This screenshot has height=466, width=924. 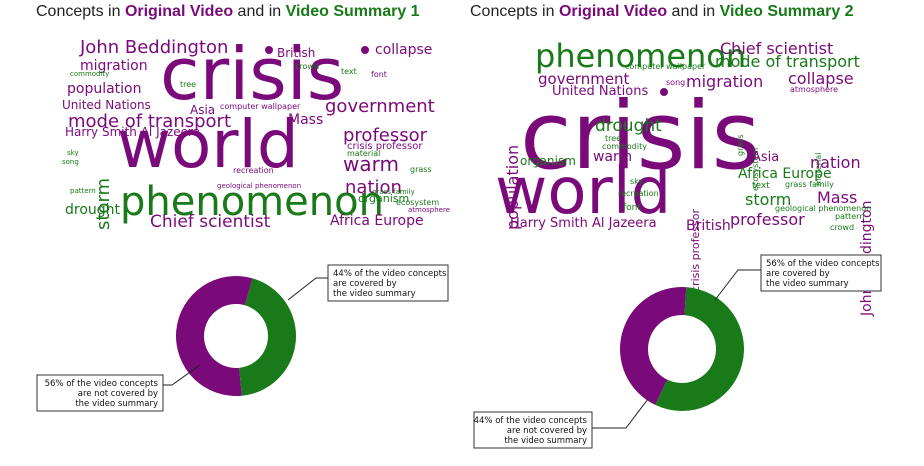 I want to click on title-video-summary: Video Summary 1, so click(x=352, y=11).